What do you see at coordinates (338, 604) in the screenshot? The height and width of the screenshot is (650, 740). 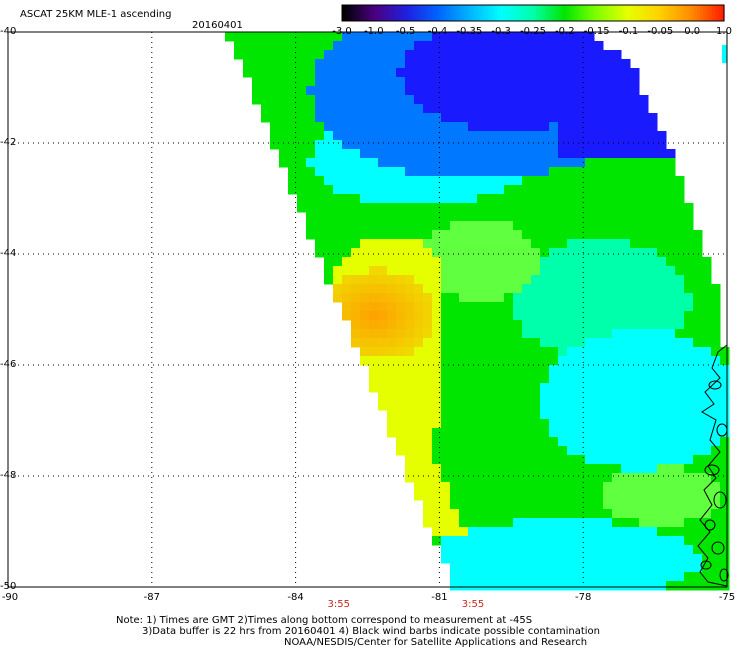 I see `overpass-time: 3:55` at bounding box center [338, 604].